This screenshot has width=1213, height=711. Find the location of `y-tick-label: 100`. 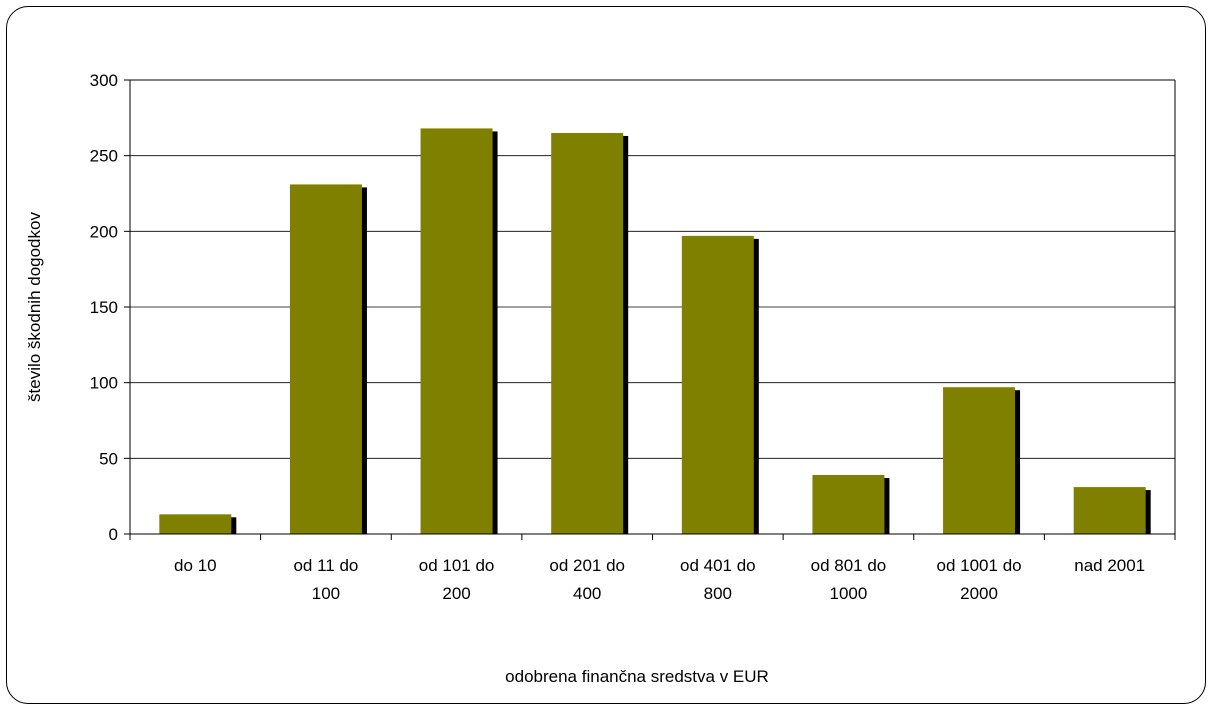

y-tick-label: 100 is located at coordinates (104, 383).